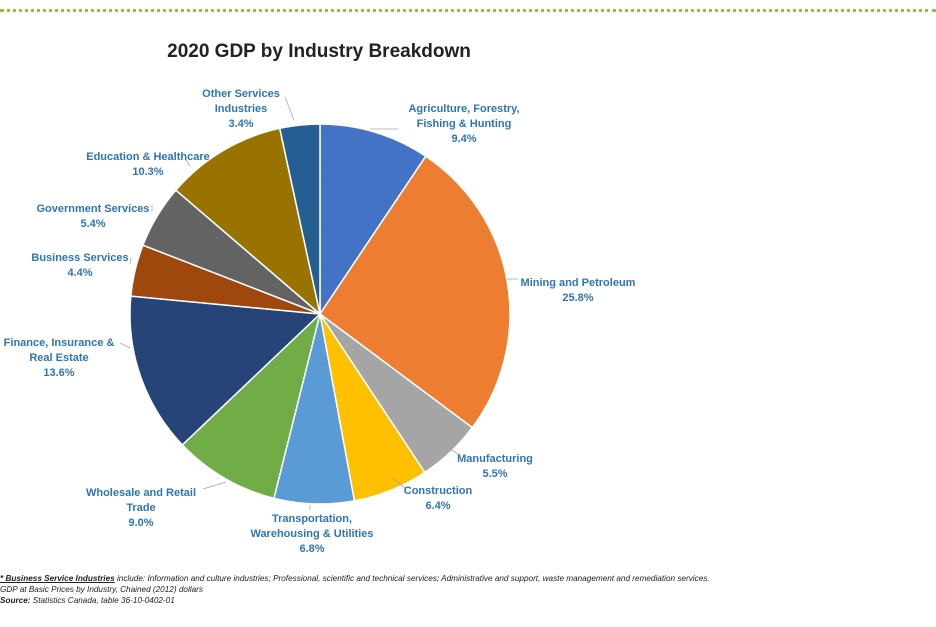 This screenshot has height=627, width=936. Describe the element at coordinates (147, 172) in the screenshot. I see `slice-value-label: 10.3%` at that location.